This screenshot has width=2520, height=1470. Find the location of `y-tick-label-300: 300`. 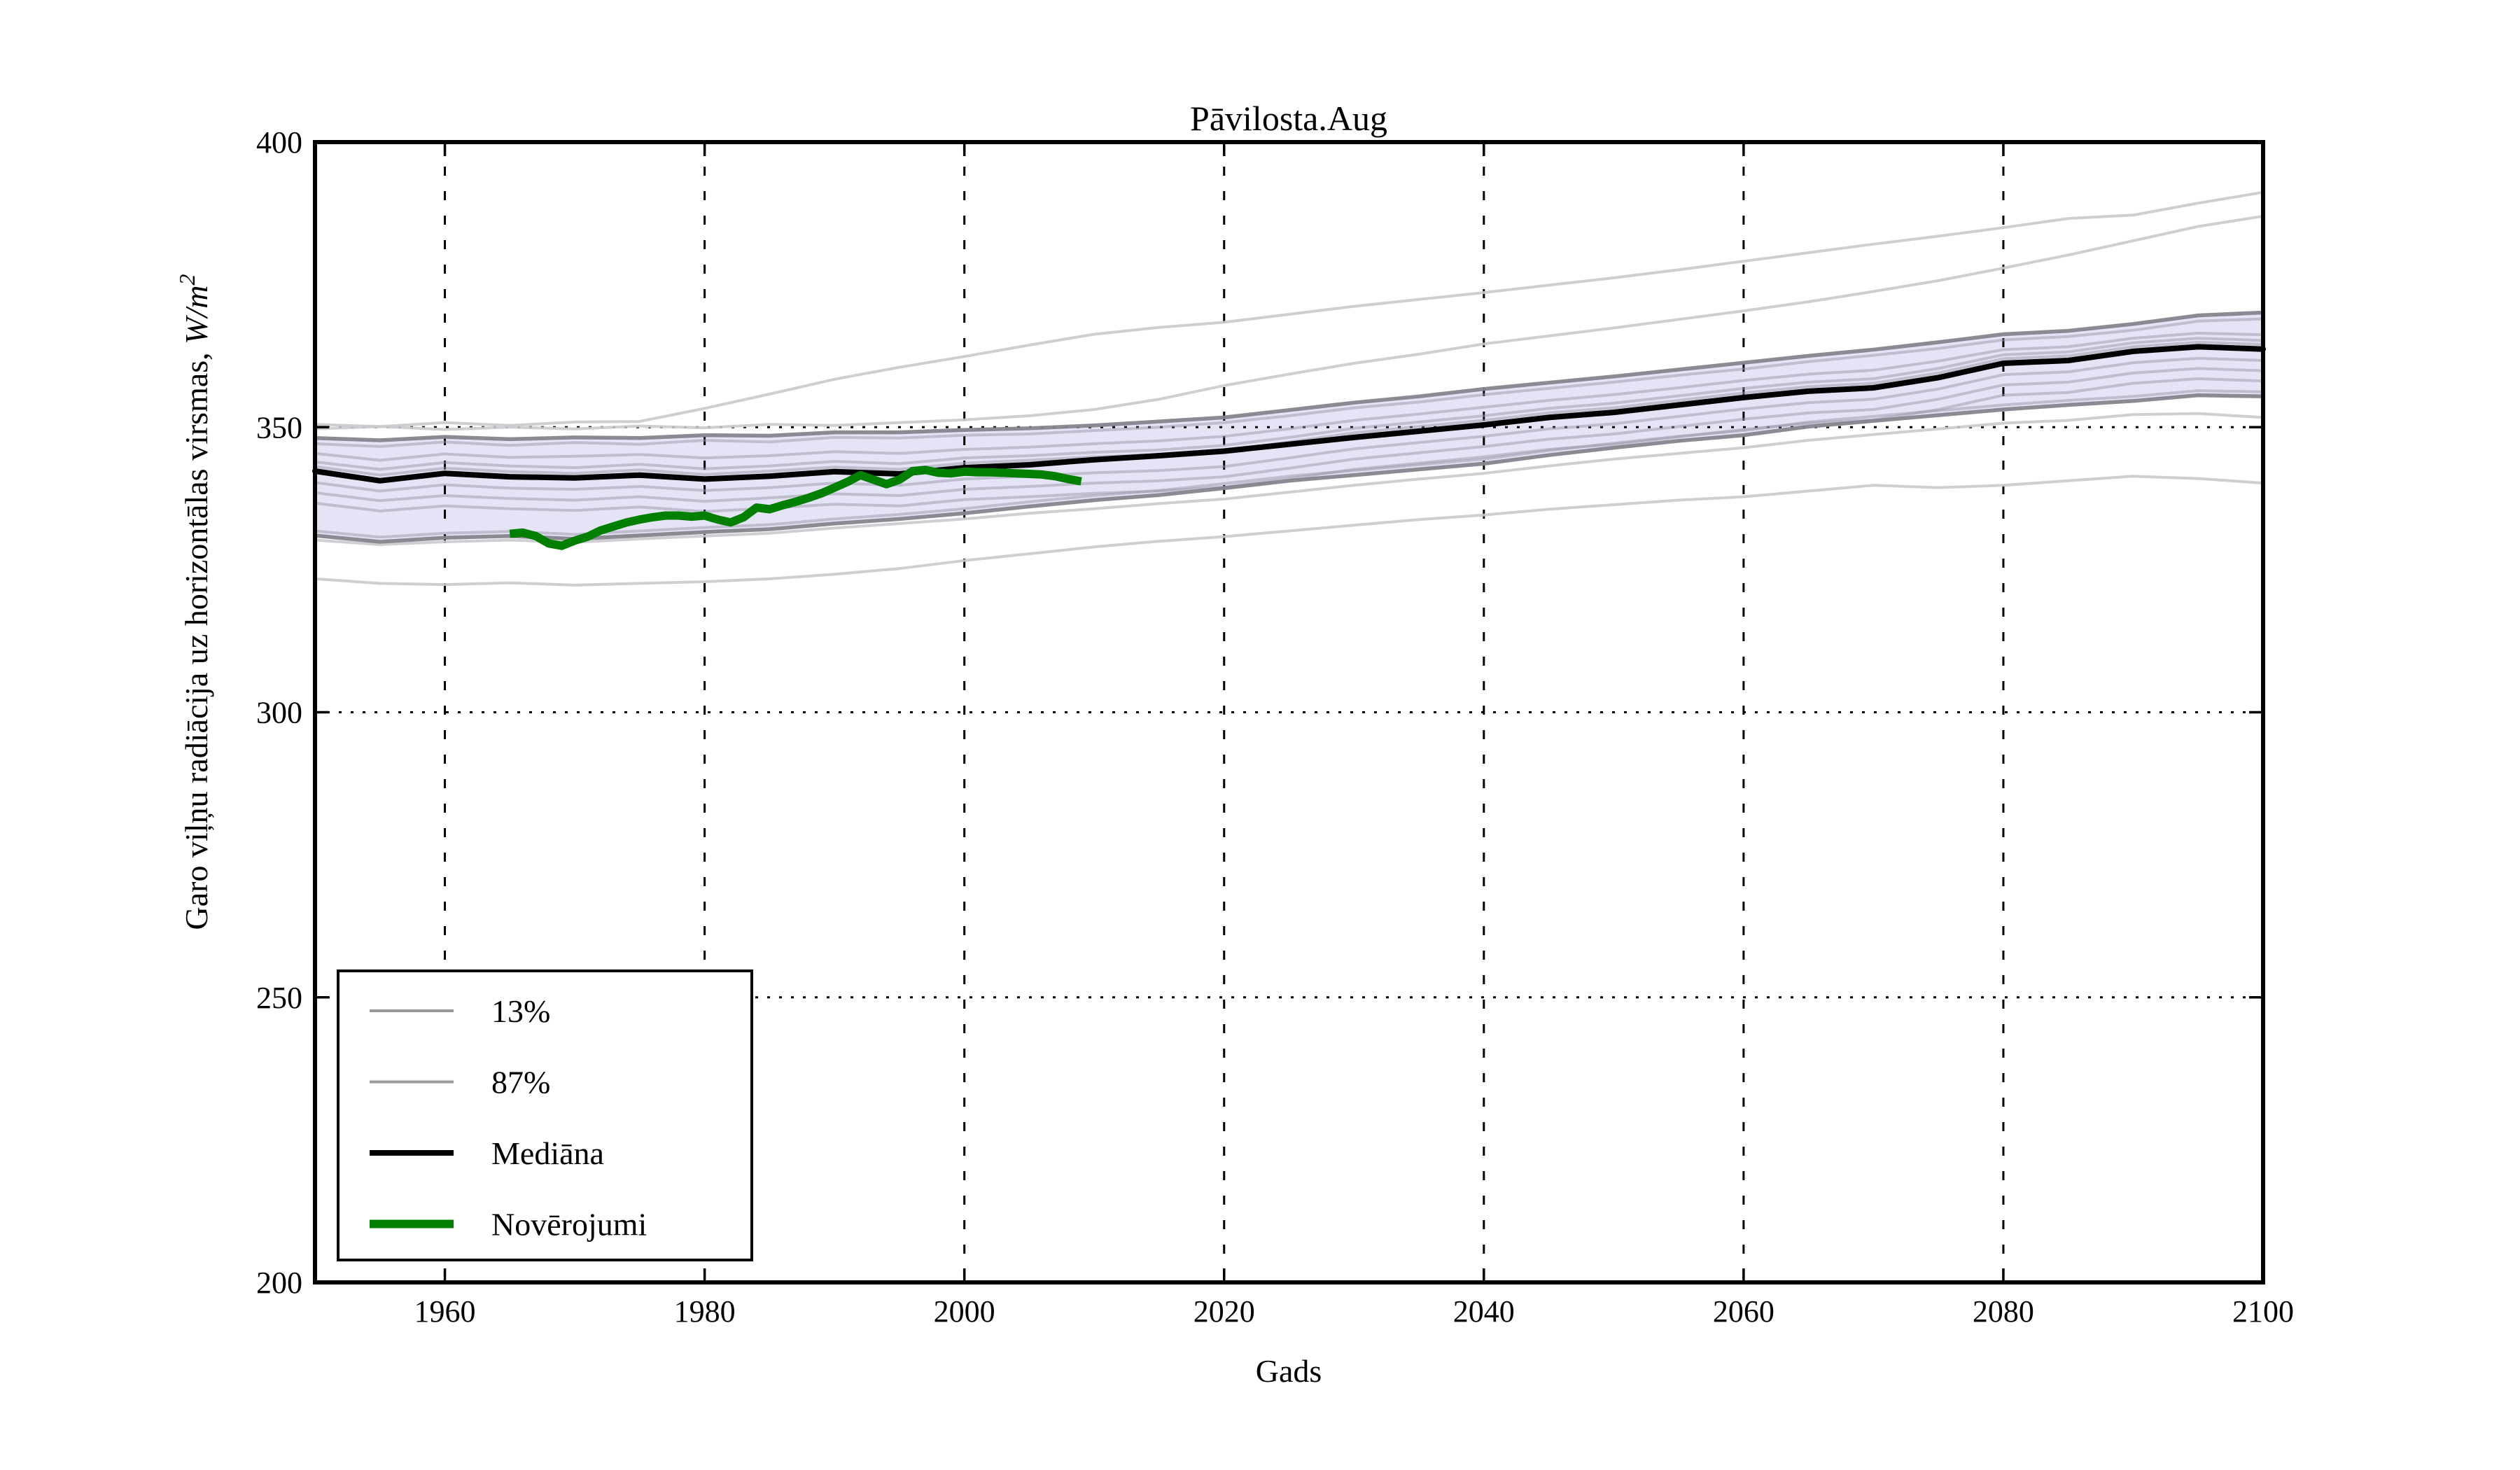

y-tick-label-300: 300 is located at coordinates (279, 713).